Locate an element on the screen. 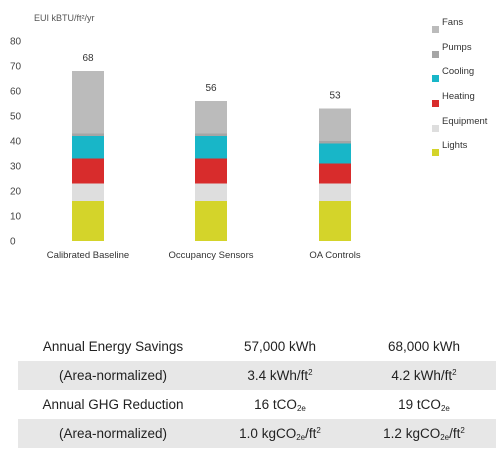  legend-label: Pumps is located at coordinates (457, 47).